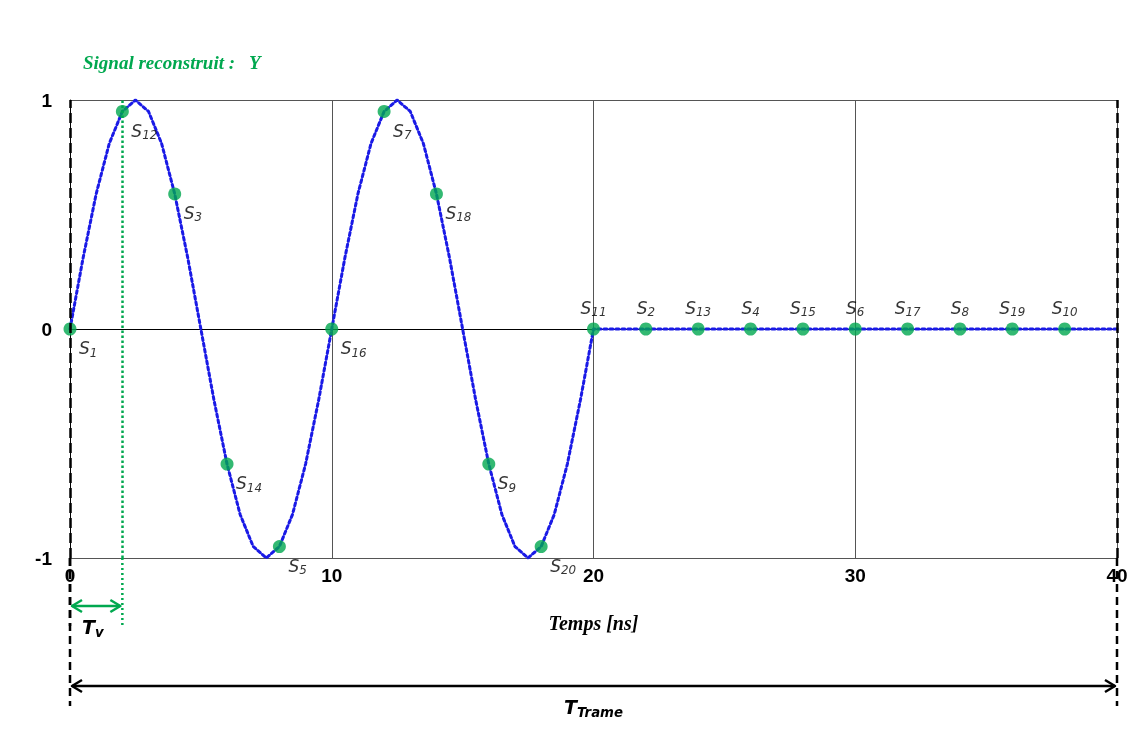 The height and width of the screenshot is (751, 1143). Describe the element at coordinates (593, 575) in the screenshot. I see `x-tick-label: 20` at that location.